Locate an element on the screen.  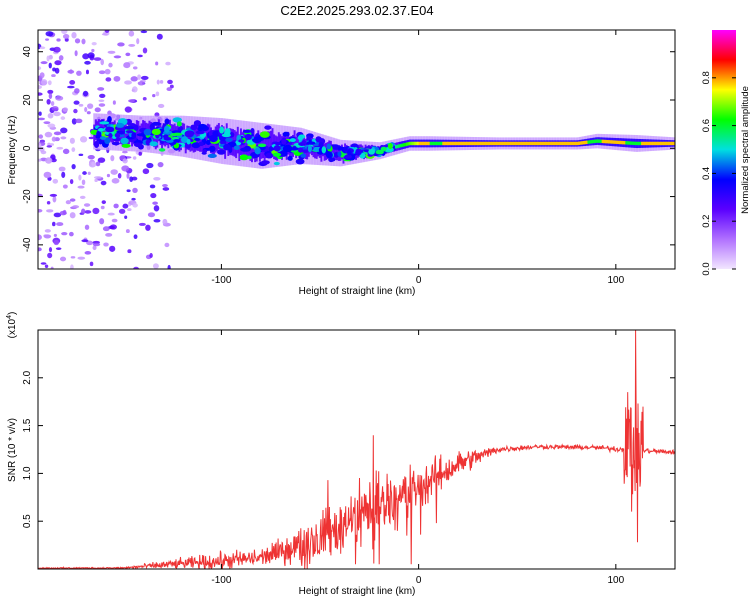
spectrogram-x-tick-label: 0 is located at coordinates (419, 280).